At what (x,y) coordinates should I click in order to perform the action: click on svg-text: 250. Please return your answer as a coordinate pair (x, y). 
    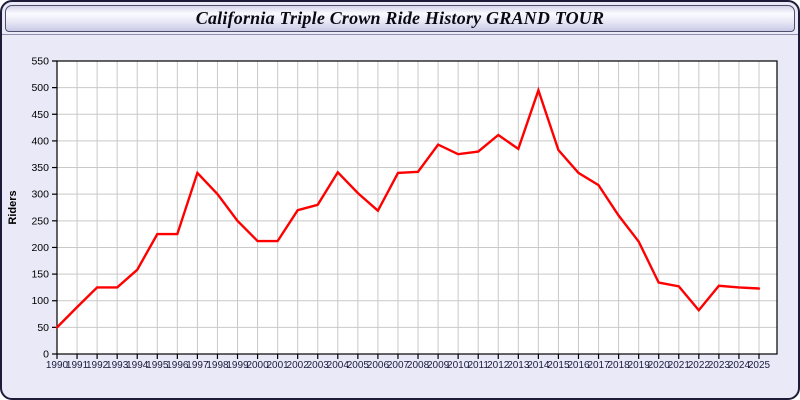
    Looking at the image, I should click on (40, 221).